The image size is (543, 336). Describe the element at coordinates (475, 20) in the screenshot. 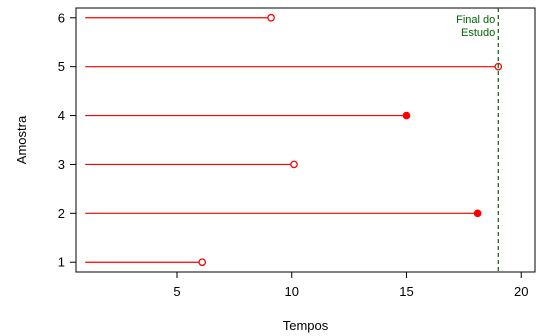

I see `study-end-label-line-1: Final do` at that location.